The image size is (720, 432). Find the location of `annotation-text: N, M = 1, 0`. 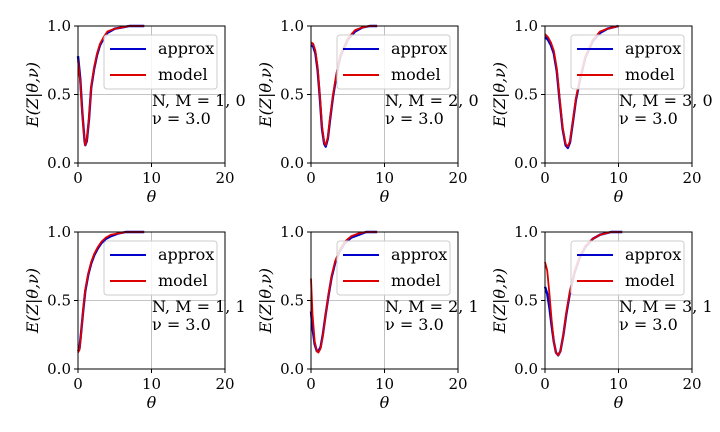

annotation-text: N, M = 1, 0 is located at coordinates (199, 100).